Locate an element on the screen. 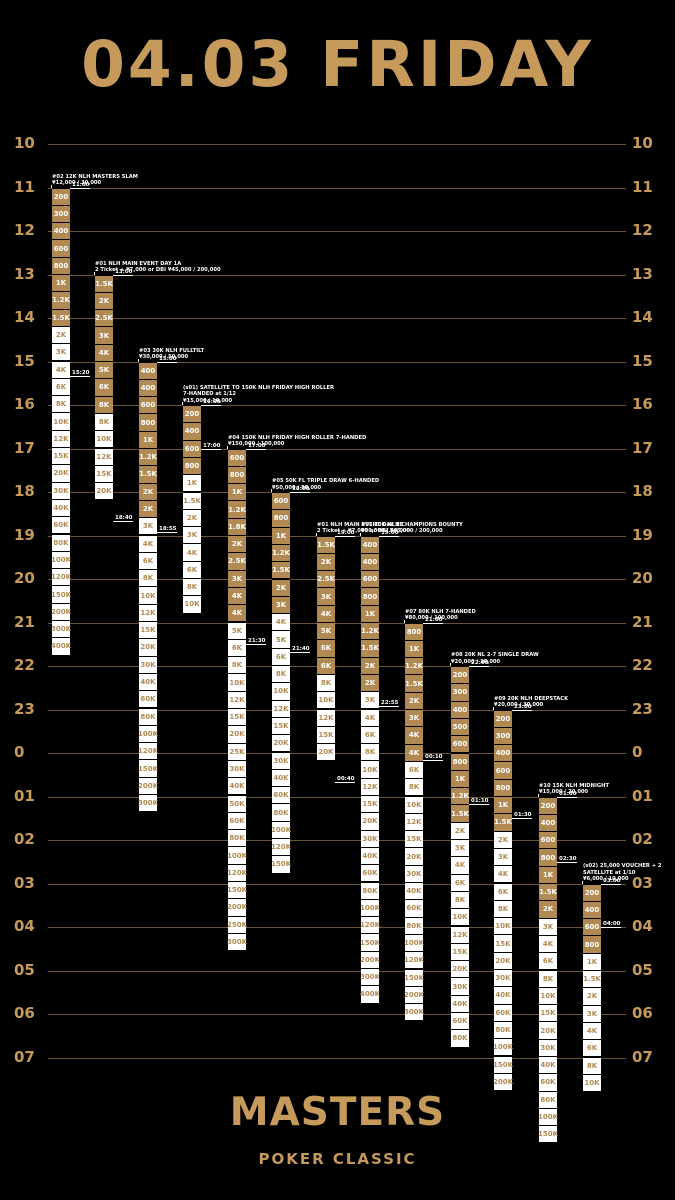 The width and height of the screenshot is (675, 1200). event-column-ev01b: 1.5K 2K 2.5K 3K 4K 5K 6K 6K 8K 10K 12K 15K 20K is located at coordinates (326, 648).